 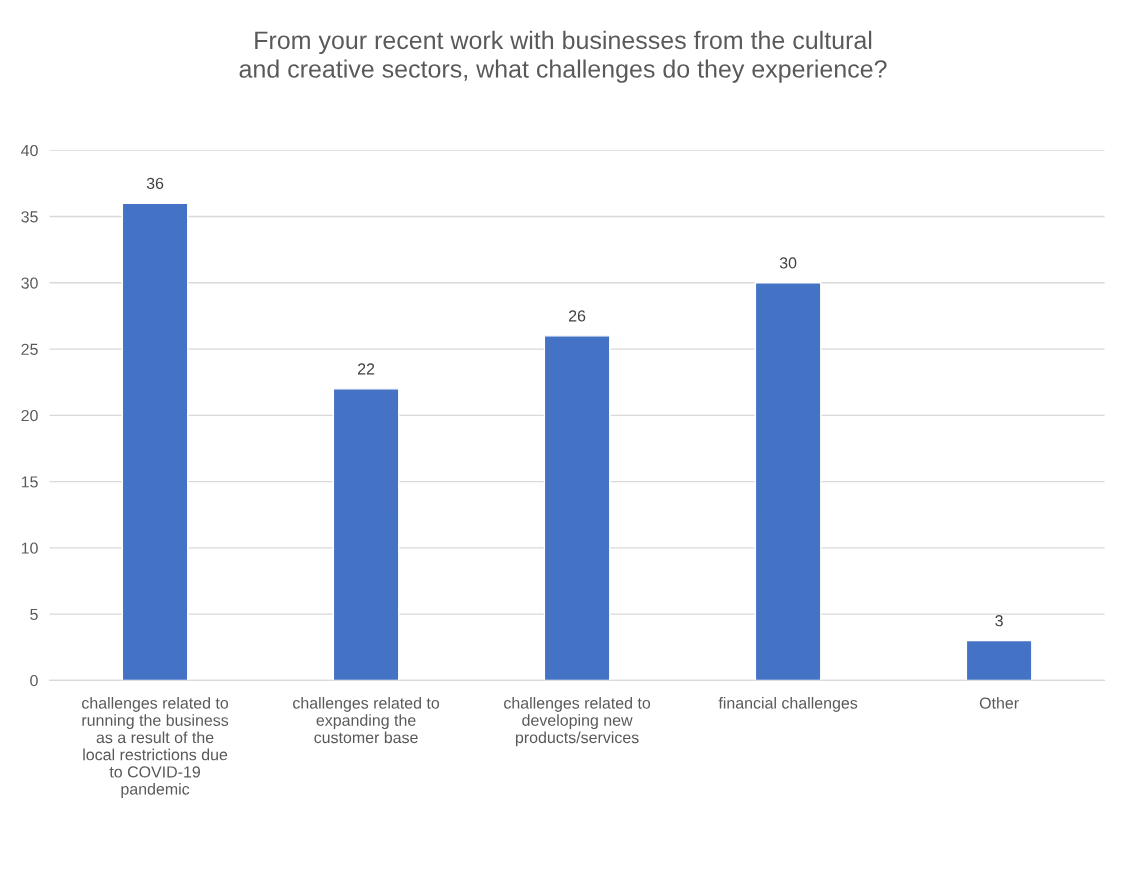 What do you see at coordinates (29, 217) in the screenshot?
I see `y-tick-label: 35` at bounding box center [29, 217].